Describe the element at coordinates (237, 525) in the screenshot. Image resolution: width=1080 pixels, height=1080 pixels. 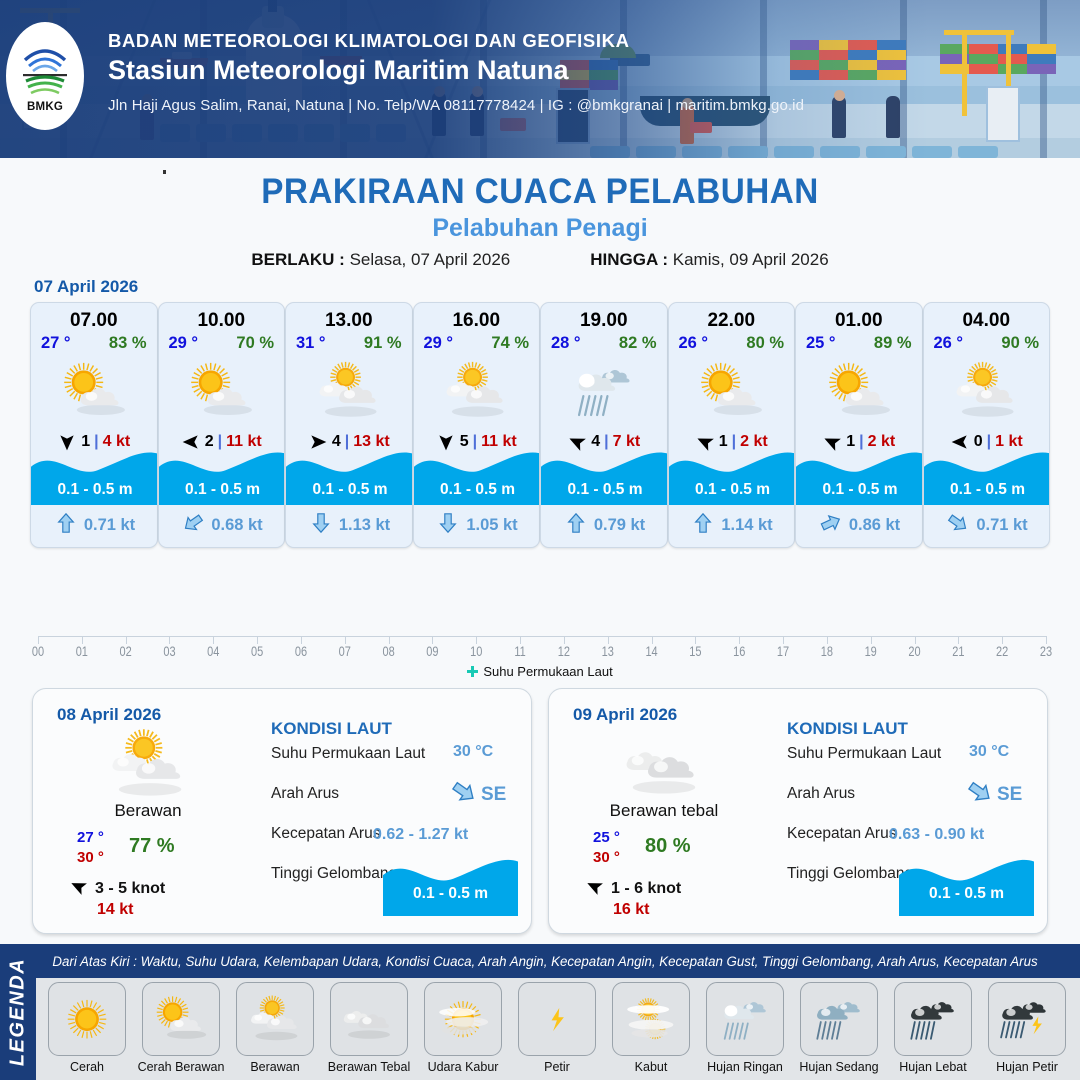
I see `card-current-speed: 0.68 kt` at that location.